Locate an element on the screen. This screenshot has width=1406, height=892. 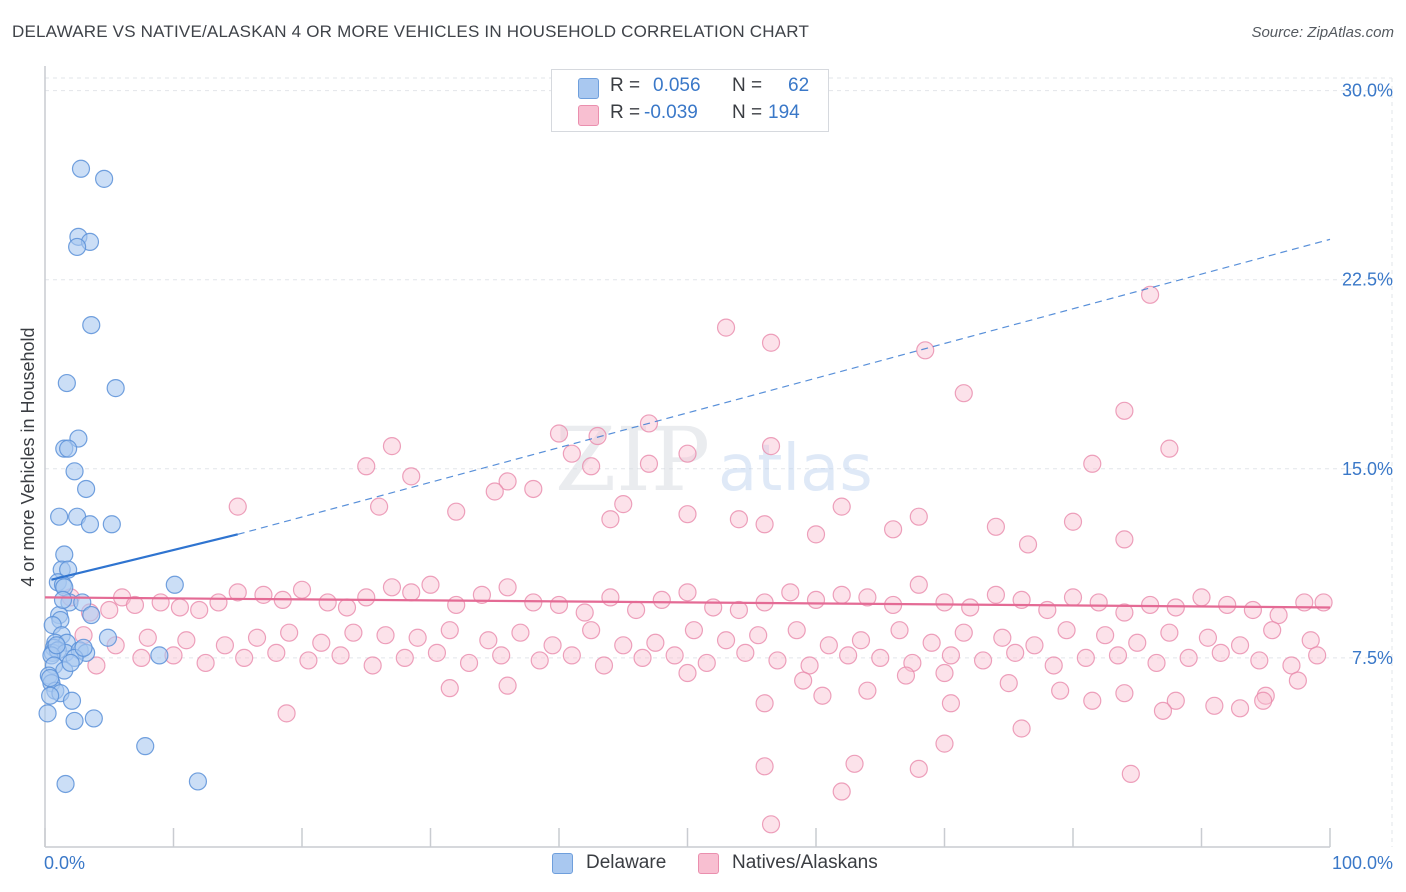
y-tick-label: 30.0% is located at coordinates (1367, 91).